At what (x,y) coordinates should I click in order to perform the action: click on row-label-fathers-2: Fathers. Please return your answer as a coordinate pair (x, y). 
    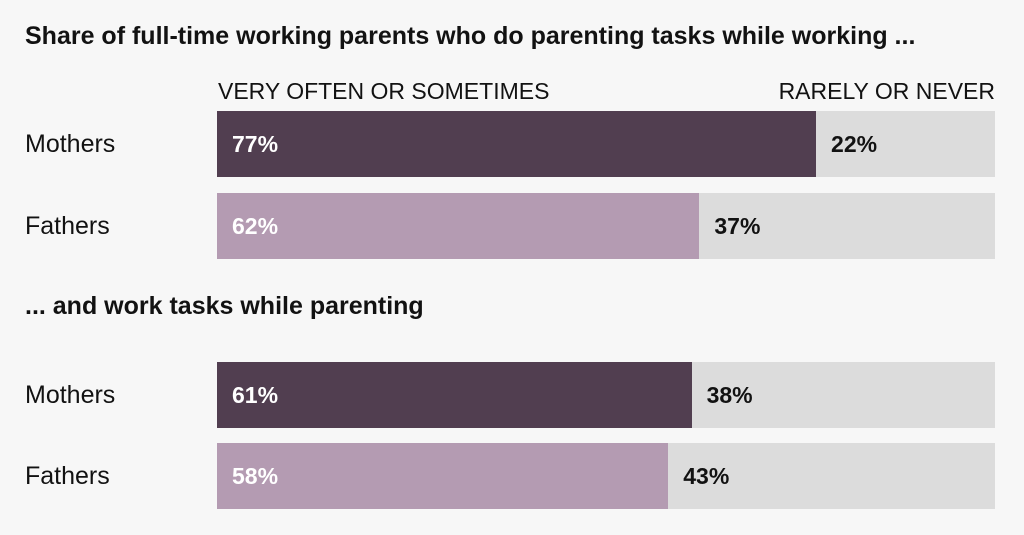
    Looking at the image, I should click on (67, 476).